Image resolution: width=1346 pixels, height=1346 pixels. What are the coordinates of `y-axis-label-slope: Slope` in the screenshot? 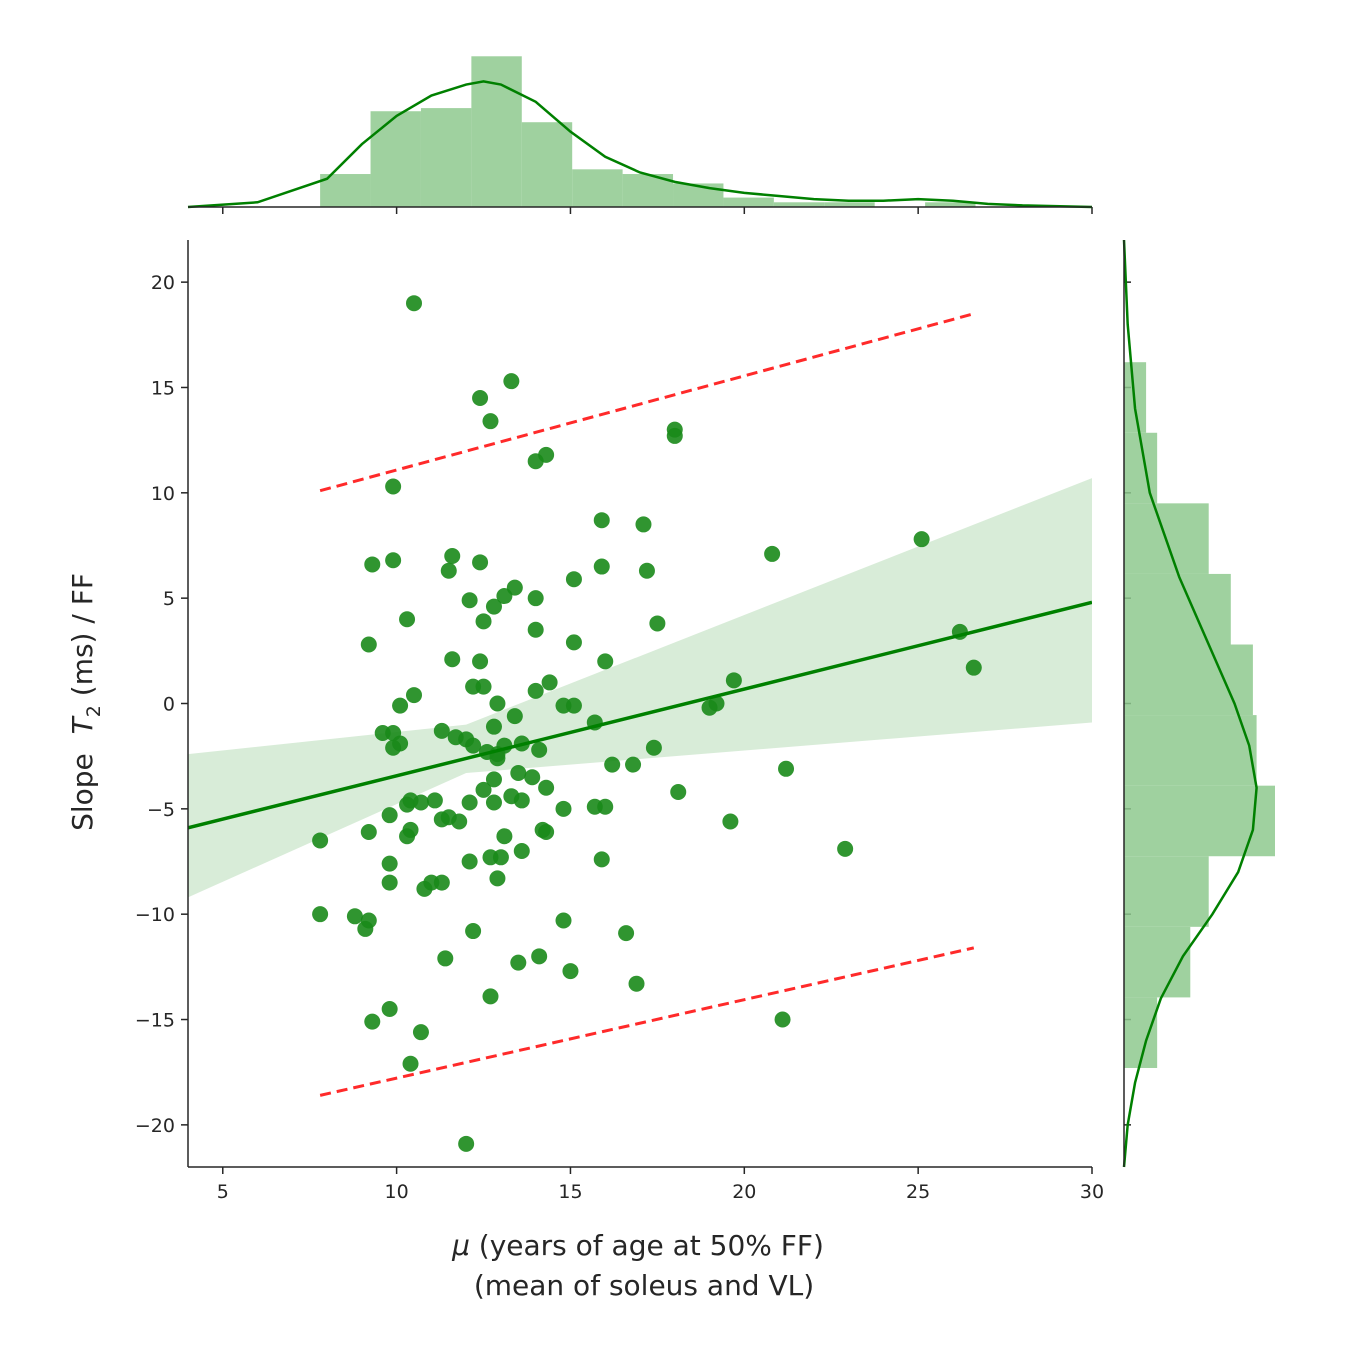 It's located at (82, 792).